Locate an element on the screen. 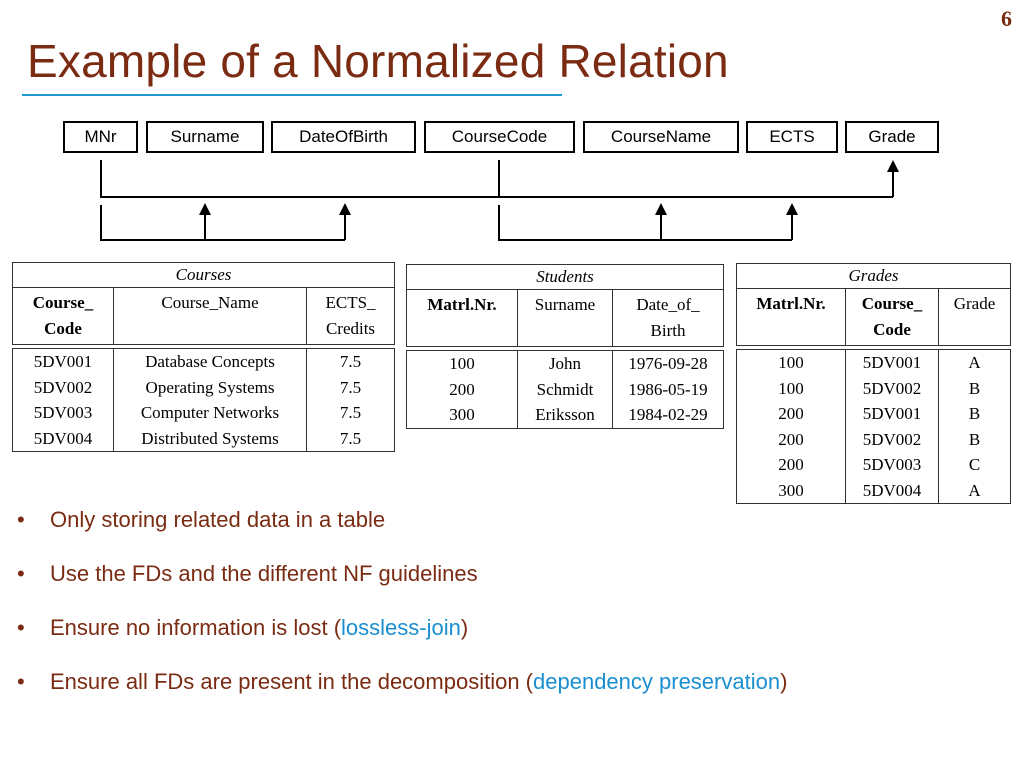 Image resolution: width=1024 pixels, height=768 pixels. bullet-item: • Only storing related data in a table is located at coordinates (400, 532).